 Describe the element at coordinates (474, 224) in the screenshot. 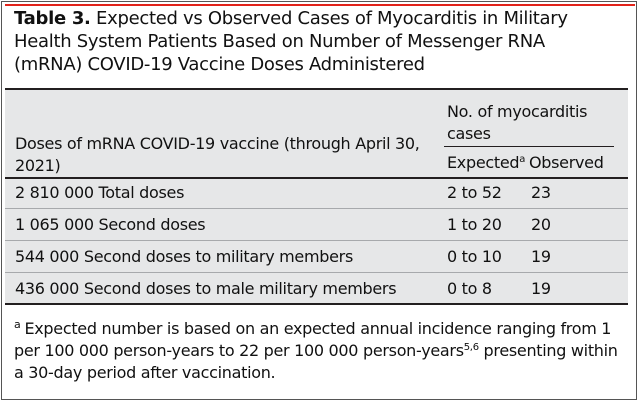

I see `row-2-expected: 1 to 20` at that location.